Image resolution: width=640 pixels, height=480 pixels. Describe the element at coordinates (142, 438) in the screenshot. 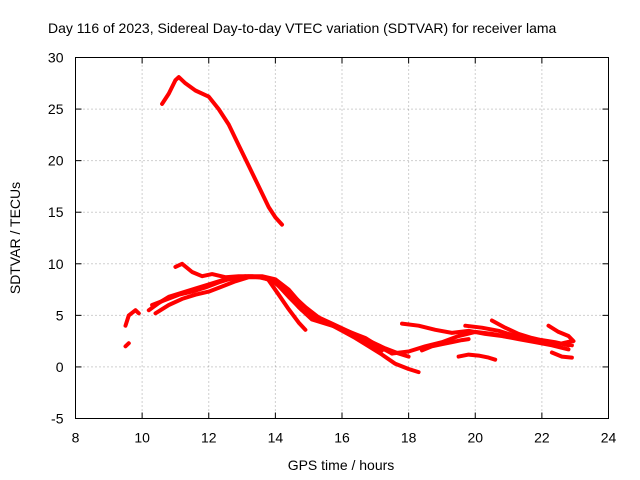

I see `x-tick-label: 10` at that location.